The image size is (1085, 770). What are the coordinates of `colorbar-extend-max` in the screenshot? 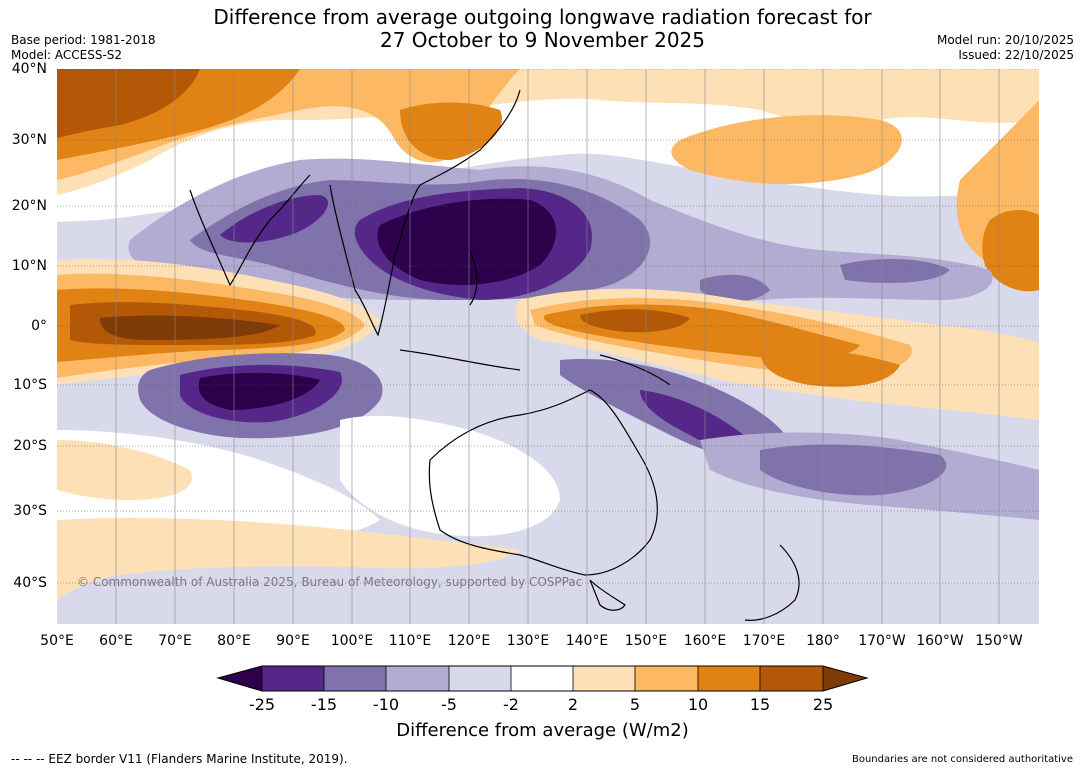 It's located at (845, 678).